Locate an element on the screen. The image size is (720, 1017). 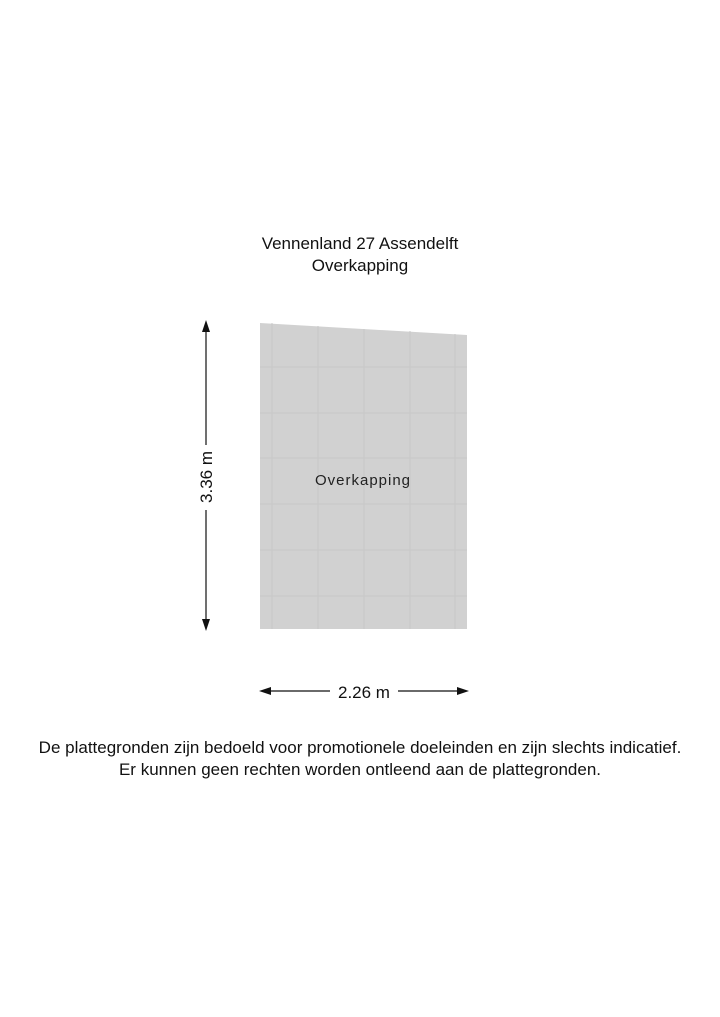
plan-address: Vennenland 27 Assendelft is located at coordinates (360, 243).